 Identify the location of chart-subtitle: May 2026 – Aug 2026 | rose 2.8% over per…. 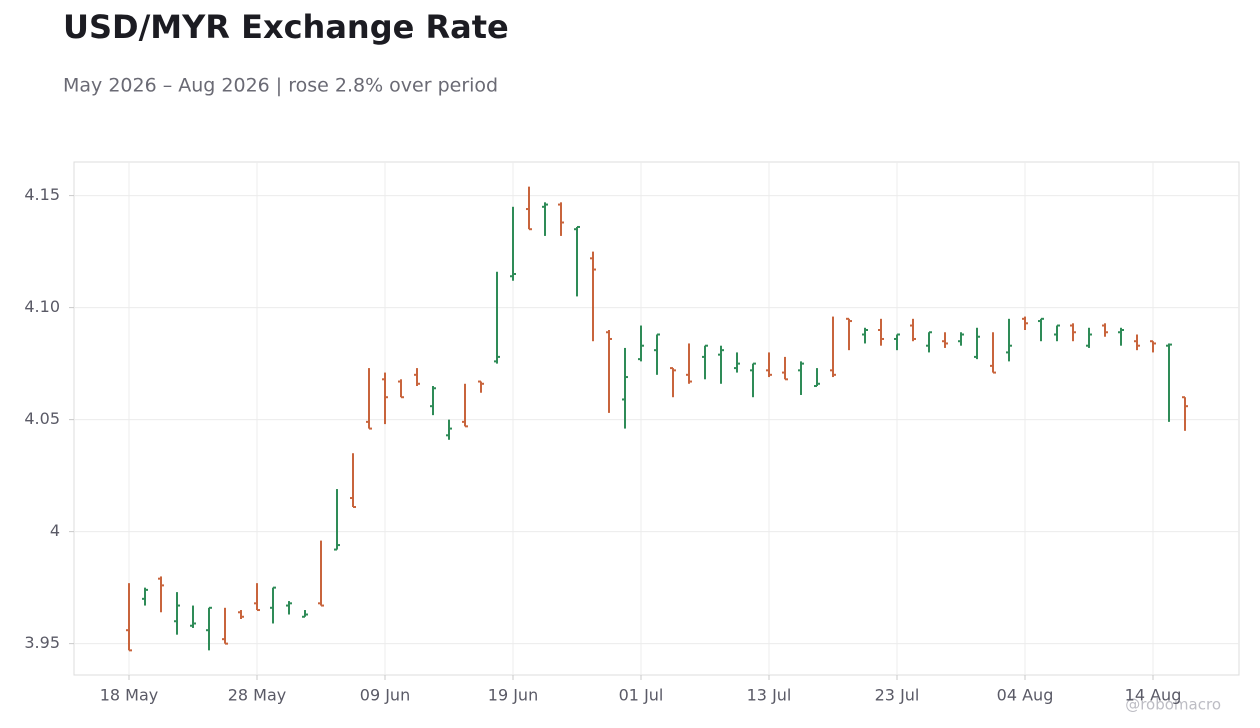
(280, 86).